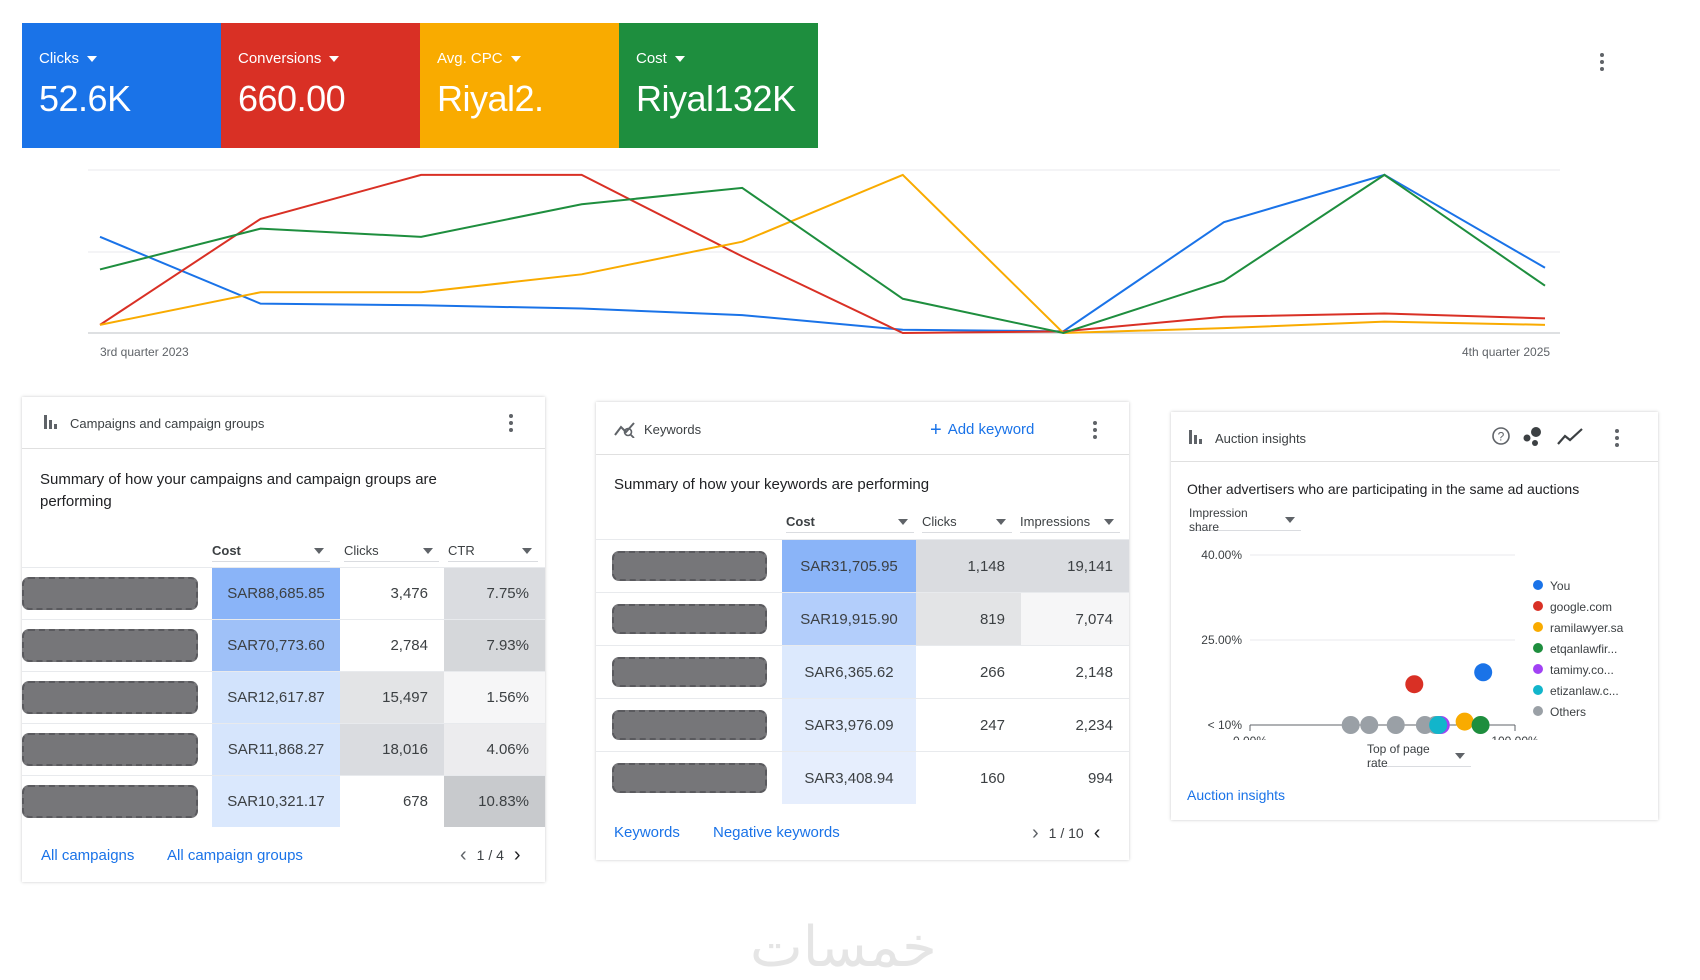  I want to click on y-metric-select: Impression share, so click(1245, 520).